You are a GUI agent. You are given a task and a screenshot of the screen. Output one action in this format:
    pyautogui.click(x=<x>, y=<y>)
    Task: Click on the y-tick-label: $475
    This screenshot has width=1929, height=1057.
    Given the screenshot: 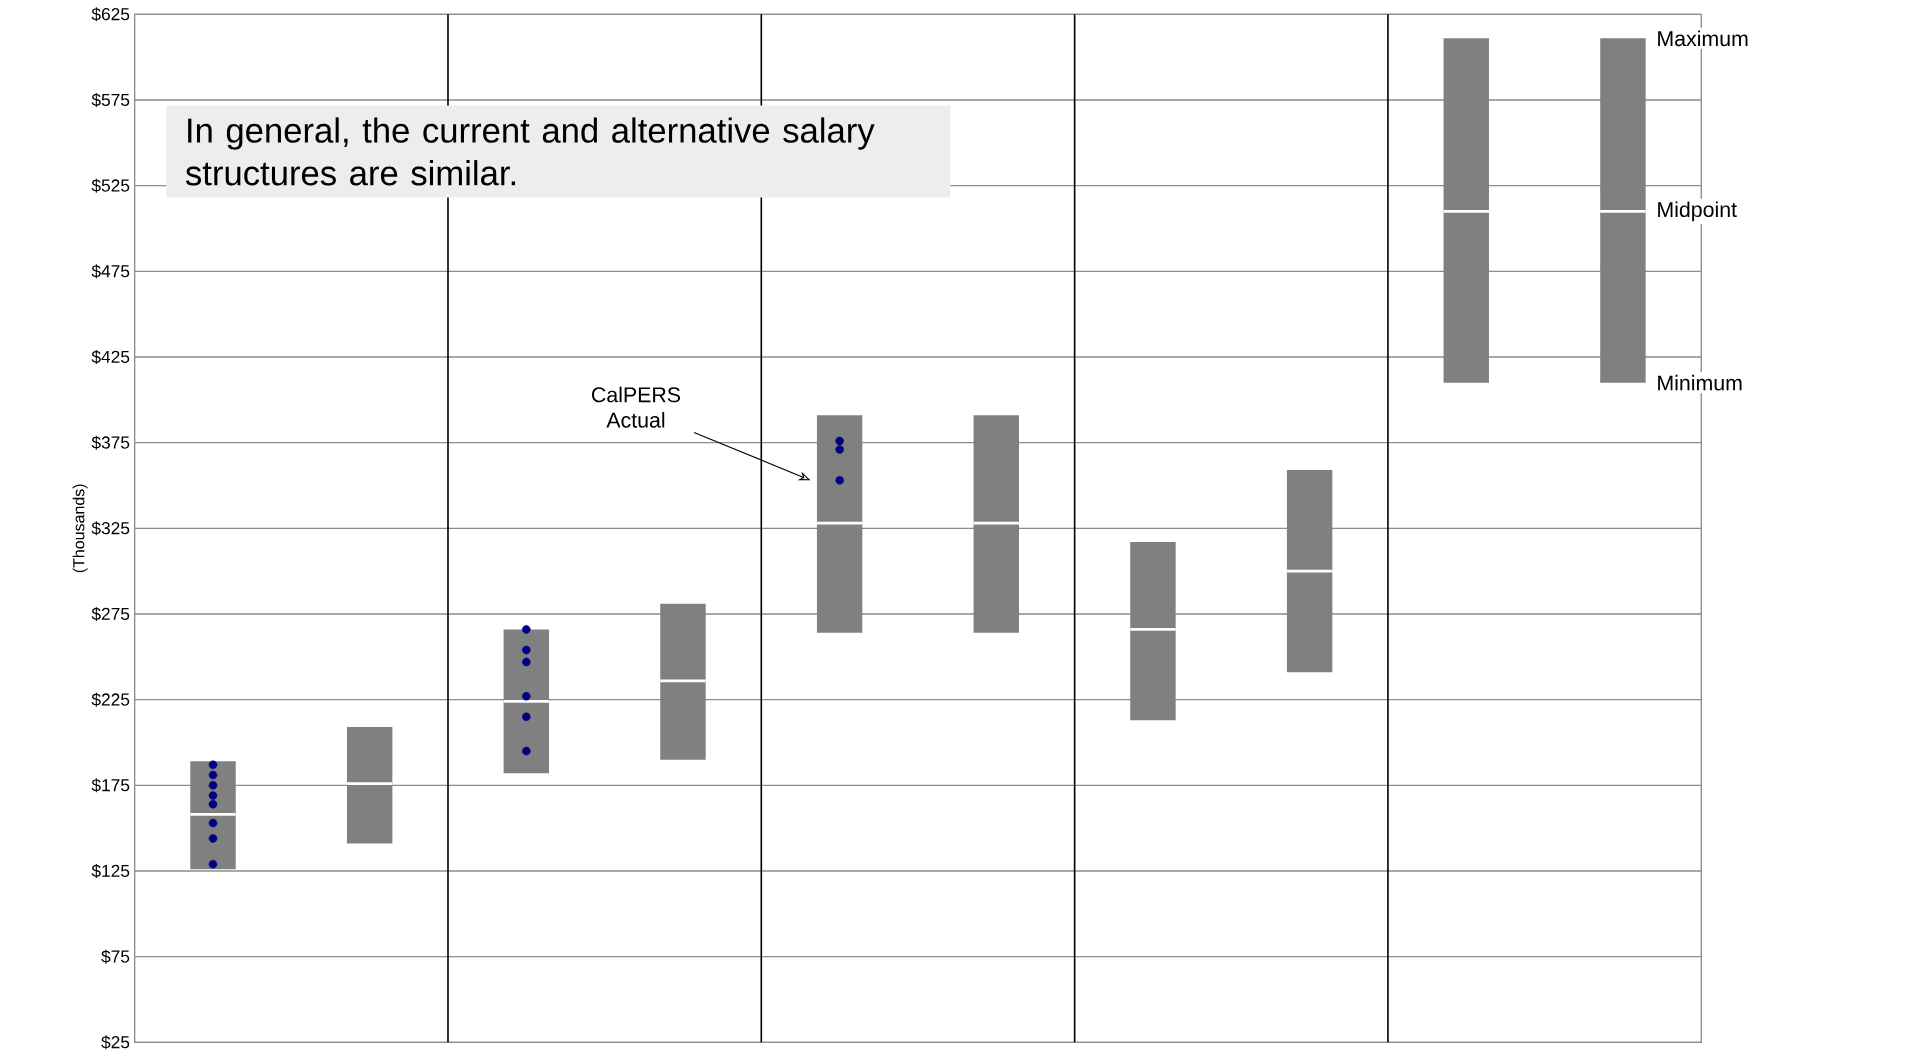 What is the action you would take?
    pyautogui.click(x=110, y=271)
    